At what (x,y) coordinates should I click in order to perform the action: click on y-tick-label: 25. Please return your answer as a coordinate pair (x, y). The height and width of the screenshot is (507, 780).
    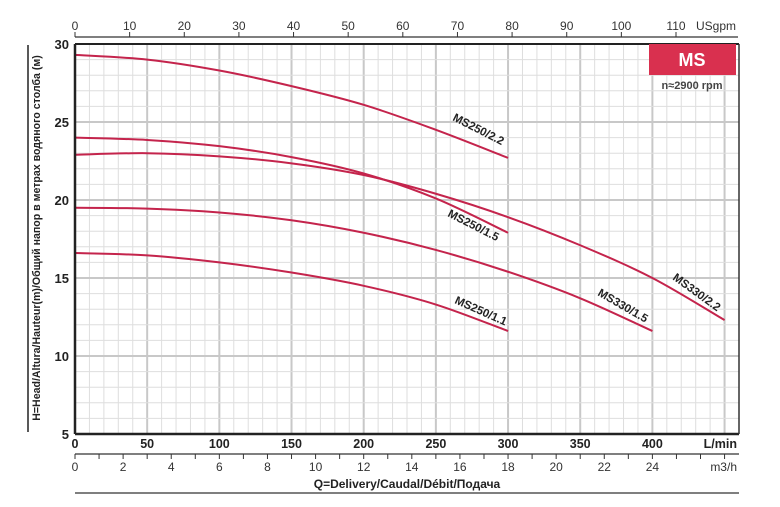
    Looking at the image, I should click on (62, 122).